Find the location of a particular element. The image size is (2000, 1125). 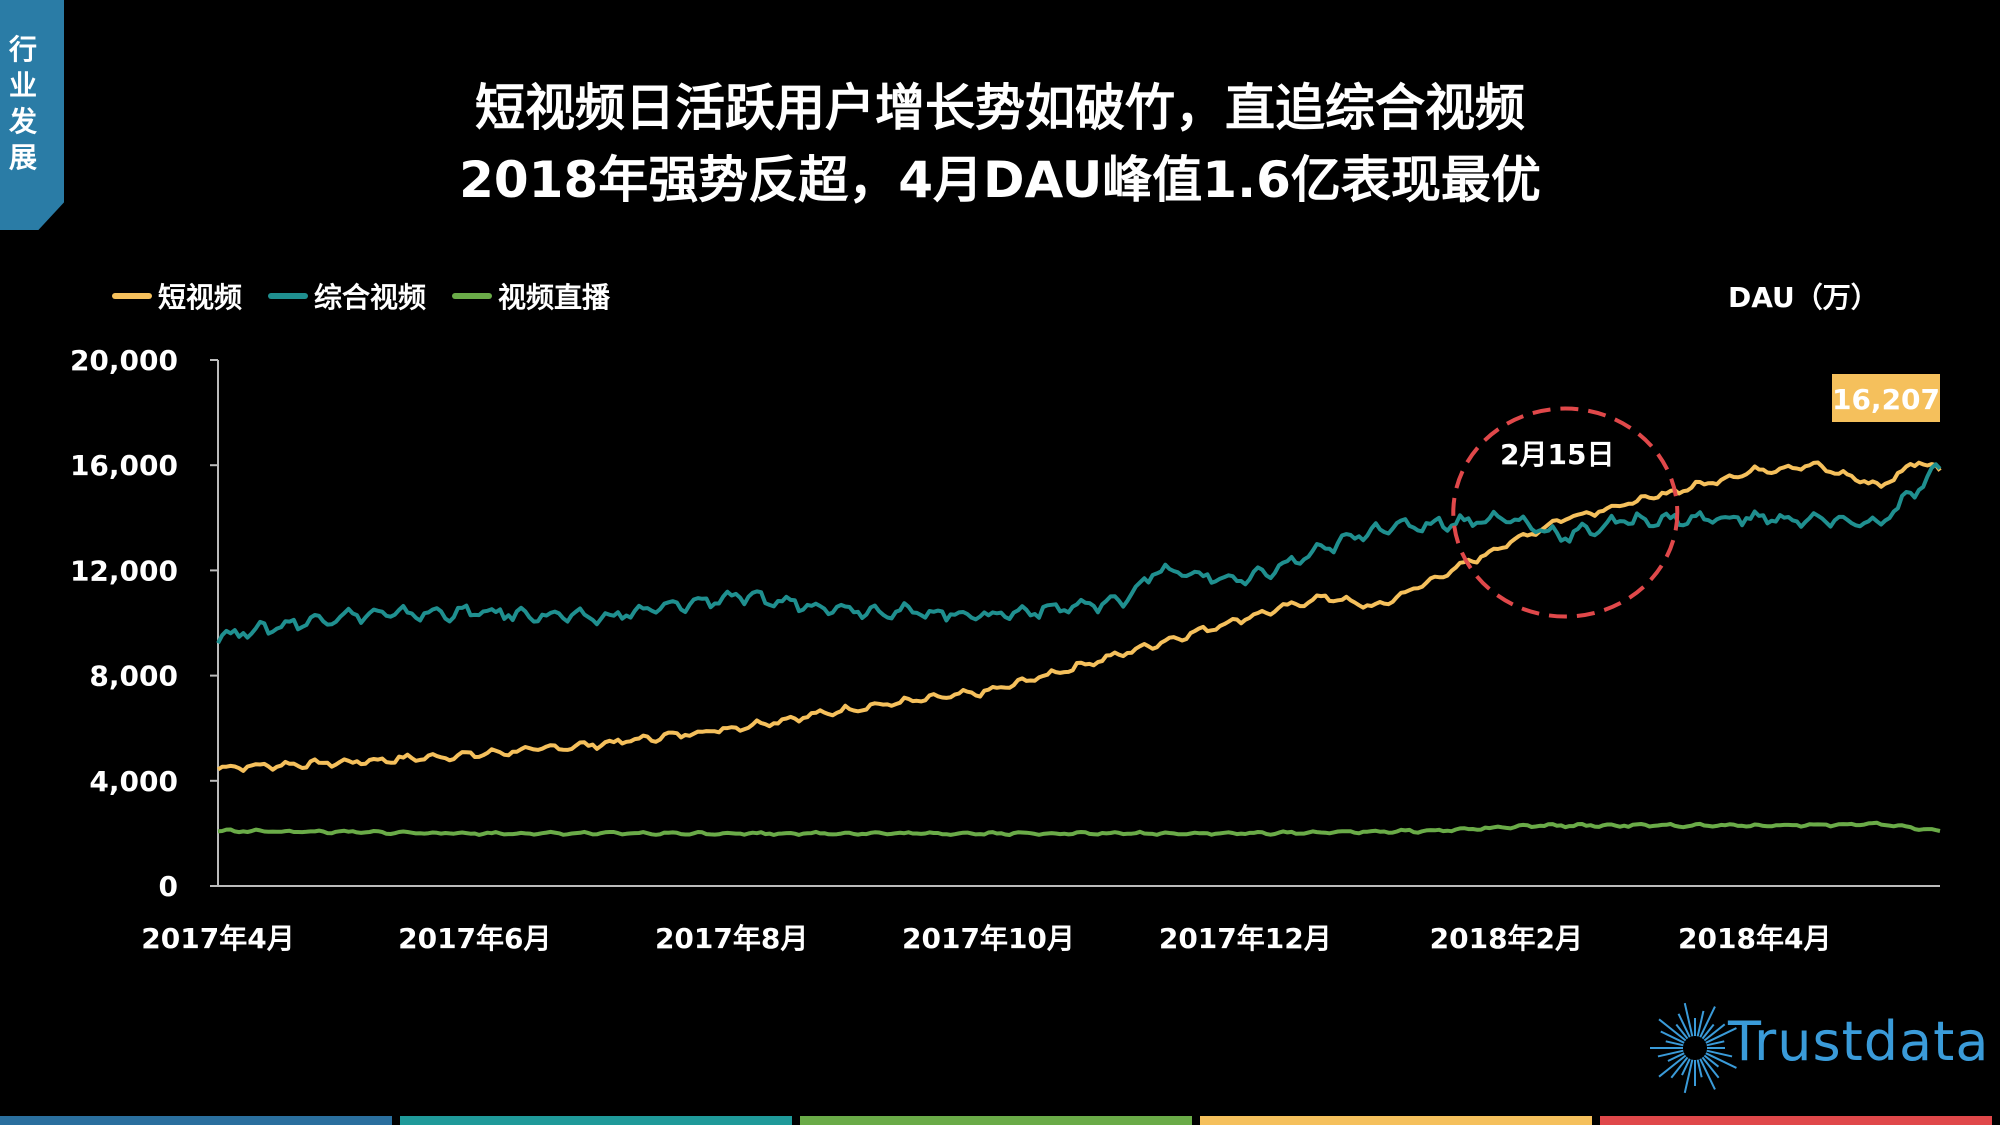

highlight-circle is located at coordinates (1565, 512).